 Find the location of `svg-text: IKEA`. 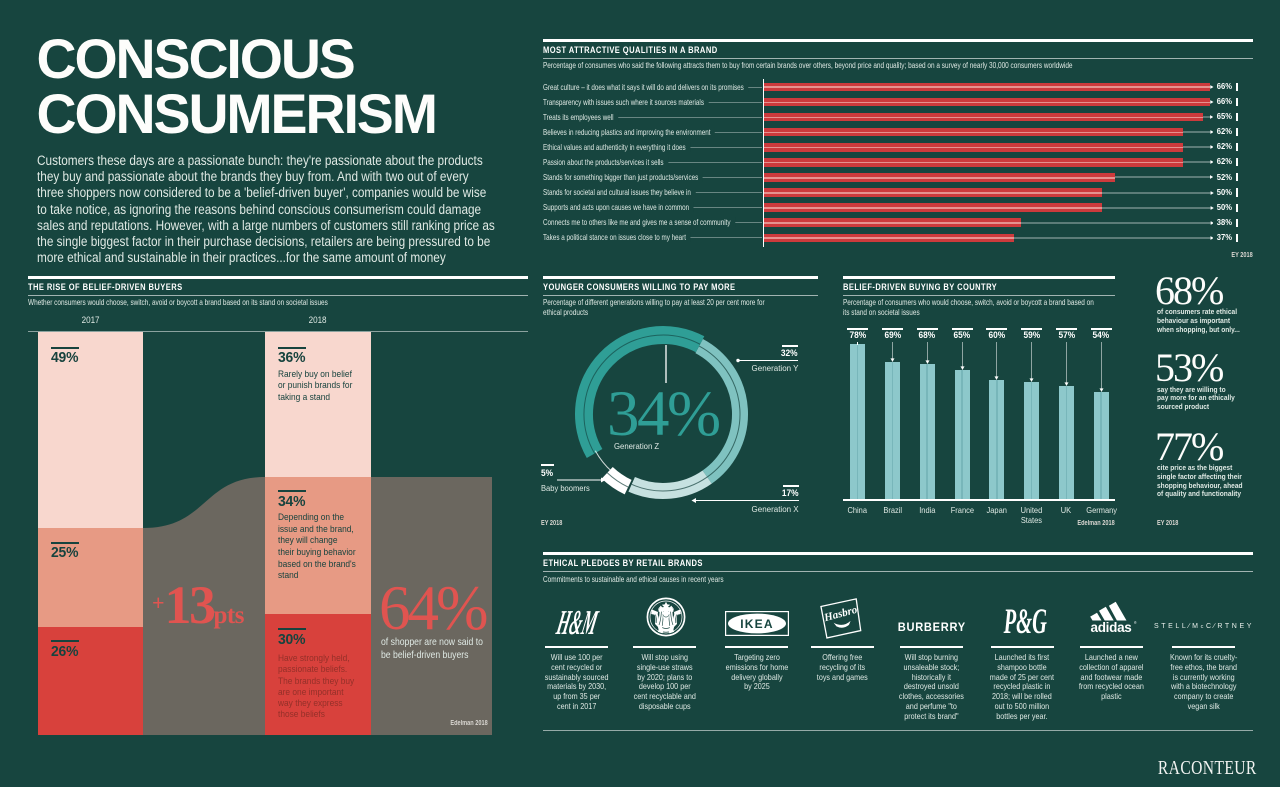

svg-text: IKEA is located at coordinates (756, 623).